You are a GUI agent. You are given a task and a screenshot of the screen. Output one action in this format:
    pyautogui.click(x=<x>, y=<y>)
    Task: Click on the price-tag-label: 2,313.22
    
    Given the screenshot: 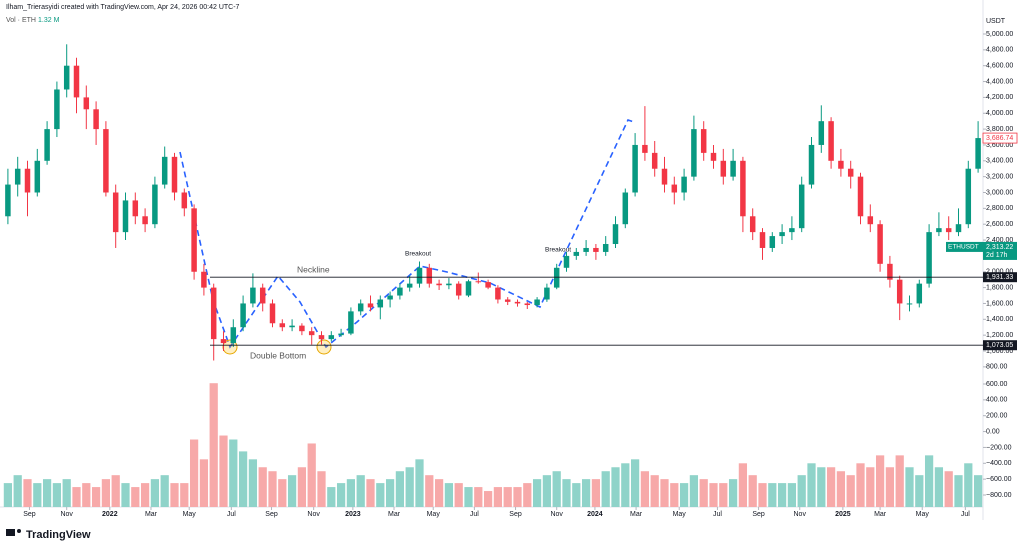 What is the action you would take?
    pyautogui.click(x=999, y=247)
    